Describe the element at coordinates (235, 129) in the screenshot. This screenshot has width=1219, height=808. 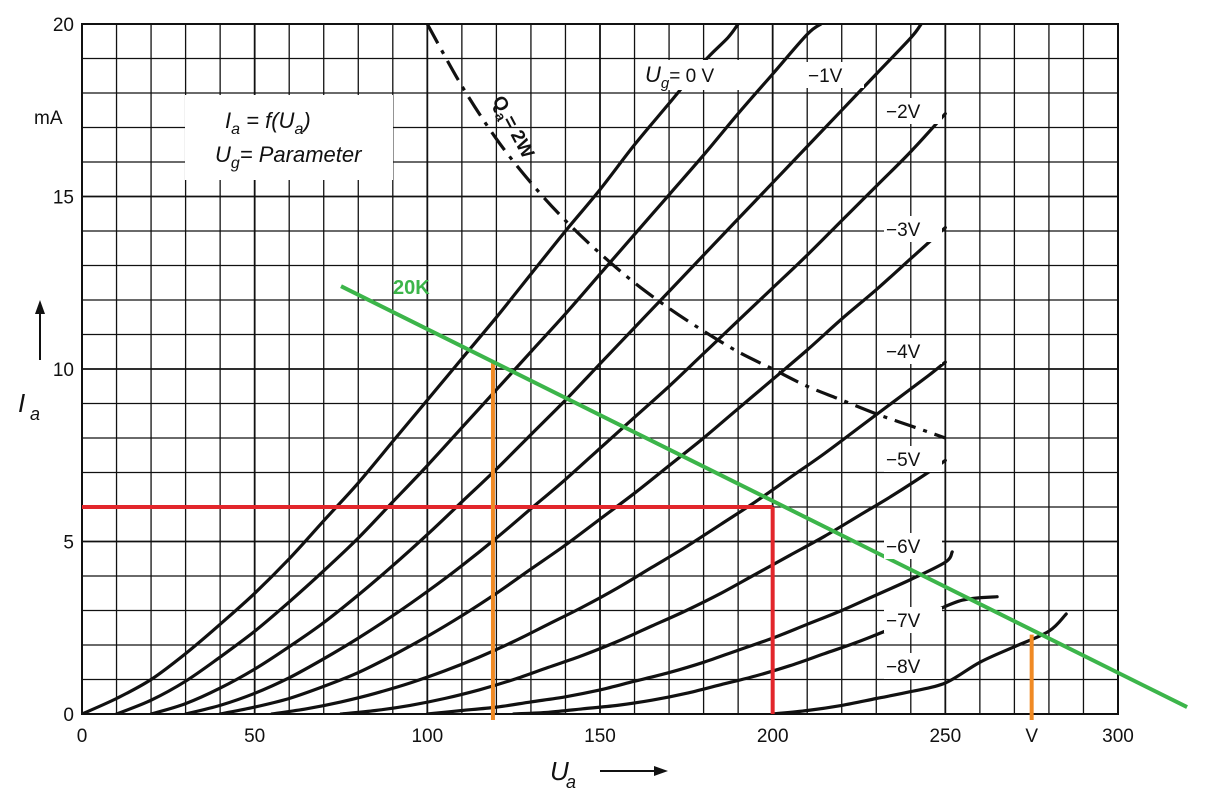
I see `eq-line1-sub: a` at that location.